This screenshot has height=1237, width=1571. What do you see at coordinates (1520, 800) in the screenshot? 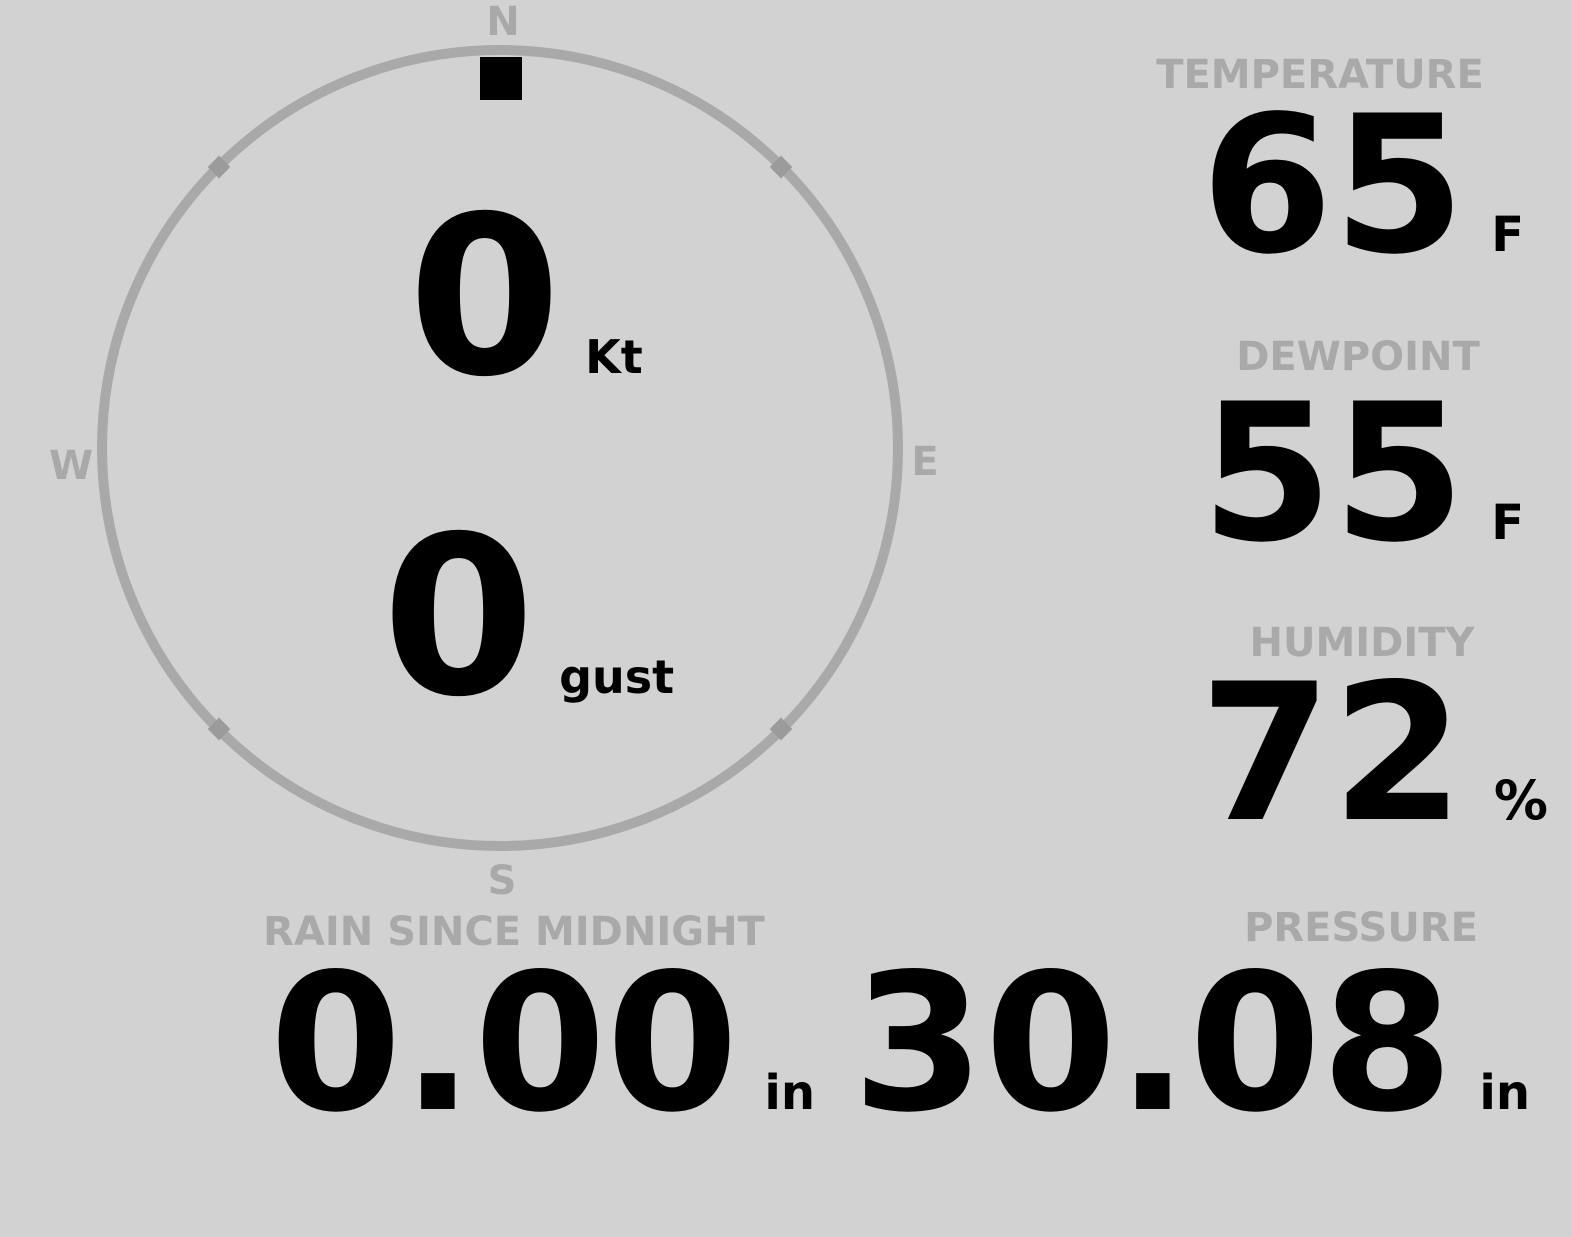
I see `humidity-unit: %` at bounding box center [1520, 800].